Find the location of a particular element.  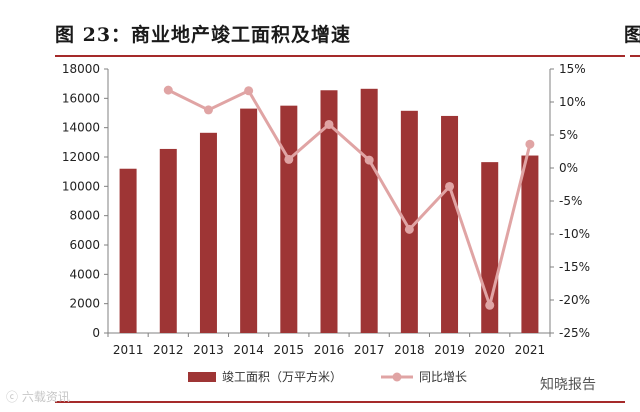

legend: 竣工面积（万平方米） 同比增长 is located at coordinates (327, 376).